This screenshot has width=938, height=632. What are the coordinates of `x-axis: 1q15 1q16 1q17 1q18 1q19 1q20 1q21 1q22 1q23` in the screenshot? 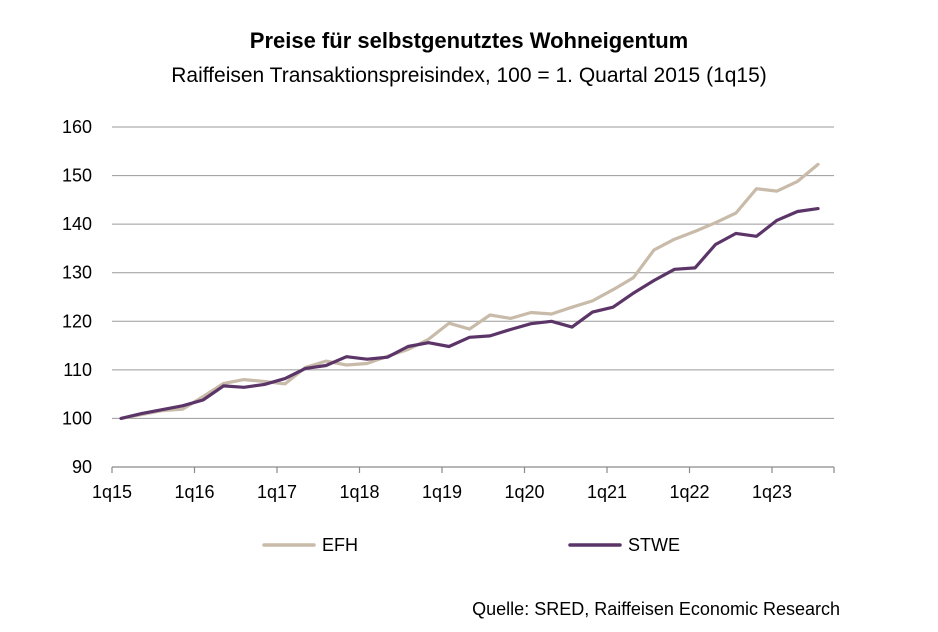 It's located at (463, 484).